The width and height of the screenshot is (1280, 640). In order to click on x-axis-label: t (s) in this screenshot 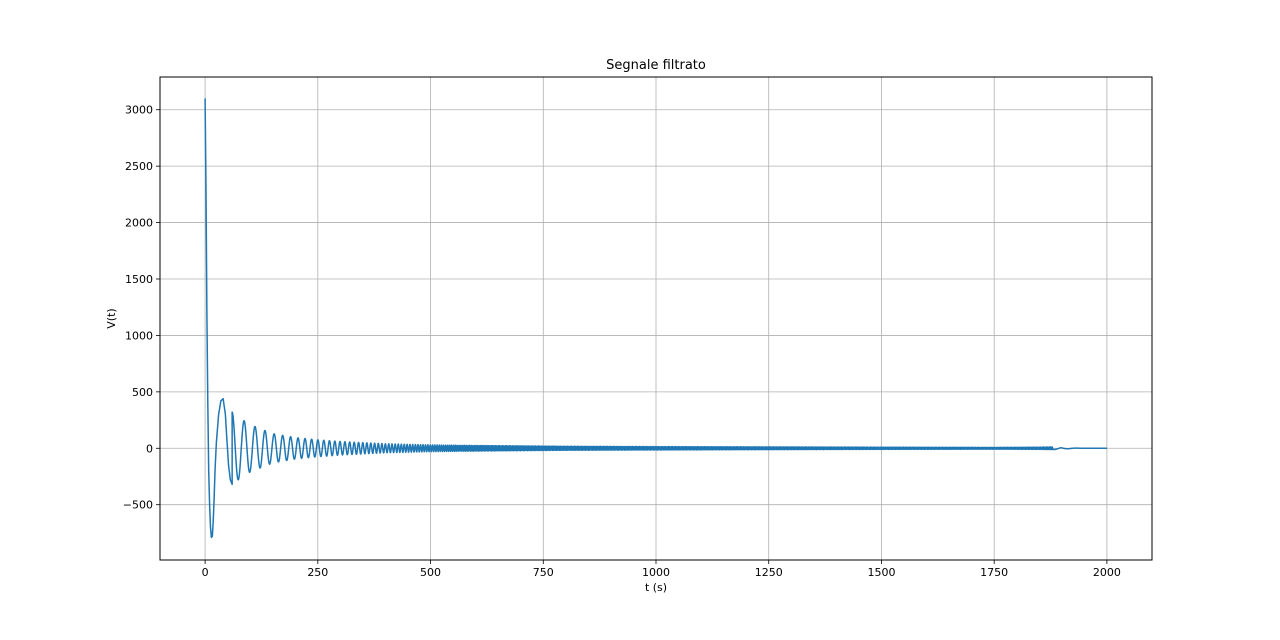, I will do `click(656, 587)`.